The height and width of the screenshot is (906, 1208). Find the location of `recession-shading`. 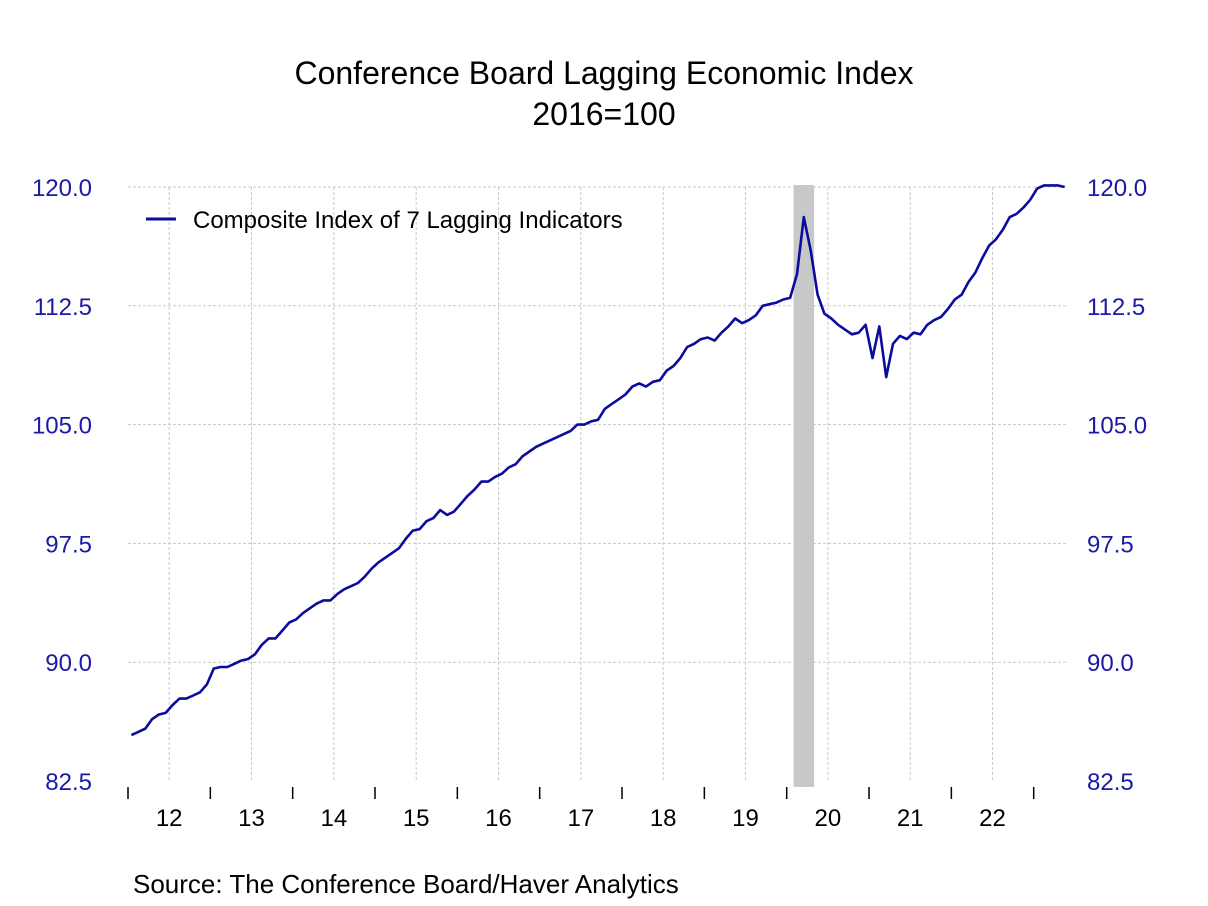

recession-shading is located at coordinates (804, 486).